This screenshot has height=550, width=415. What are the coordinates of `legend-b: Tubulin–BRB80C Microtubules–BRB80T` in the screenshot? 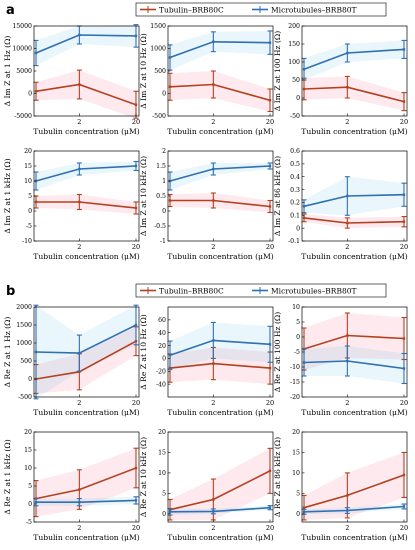 It's located at (261, 290).